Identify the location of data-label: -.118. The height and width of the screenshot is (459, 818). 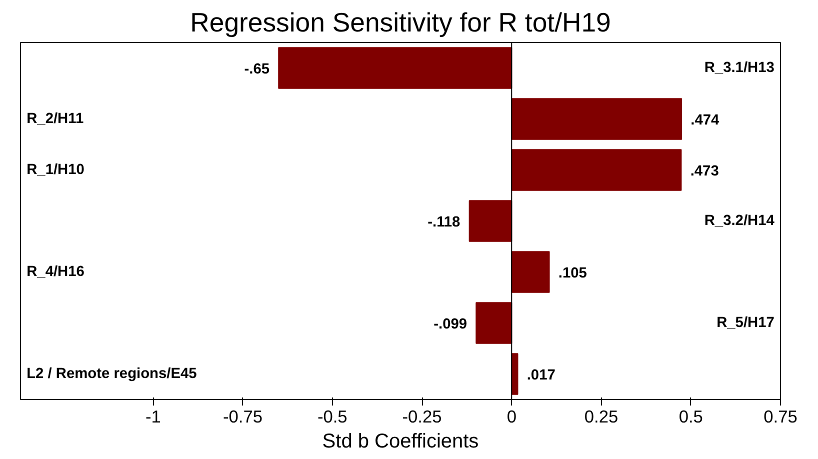
(444, 222).